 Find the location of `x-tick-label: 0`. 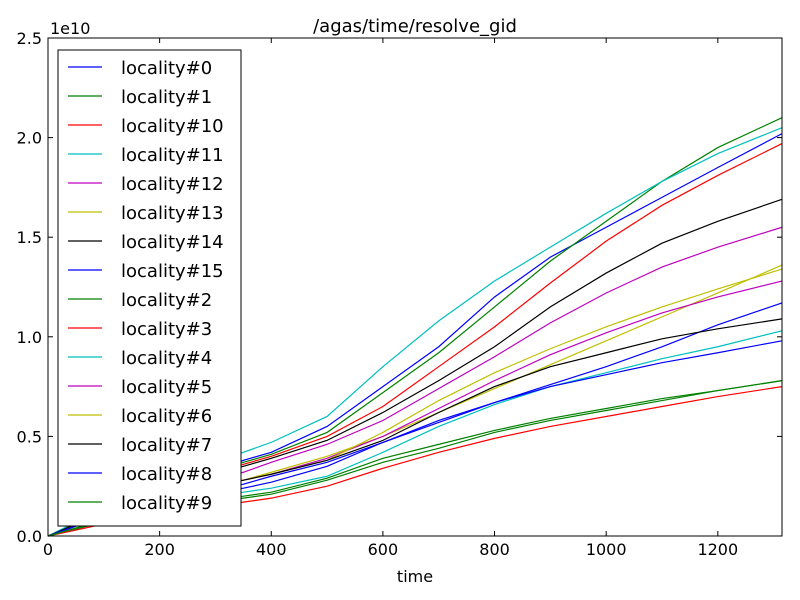

x-tick-label: 0 is located at coordinates (48, 549).